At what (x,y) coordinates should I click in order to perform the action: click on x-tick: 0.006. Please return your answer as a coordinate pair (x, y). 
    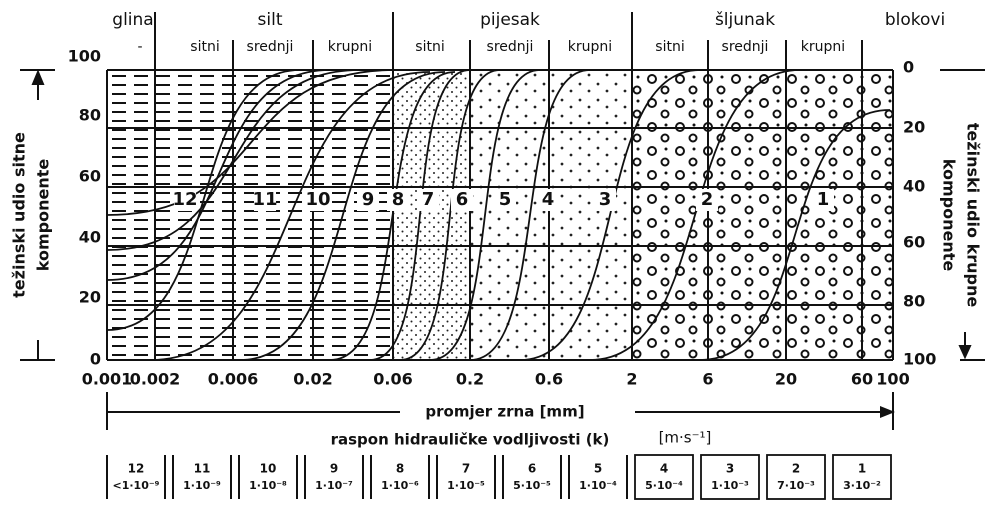
    Looking at the image, I should click on (233, 379).